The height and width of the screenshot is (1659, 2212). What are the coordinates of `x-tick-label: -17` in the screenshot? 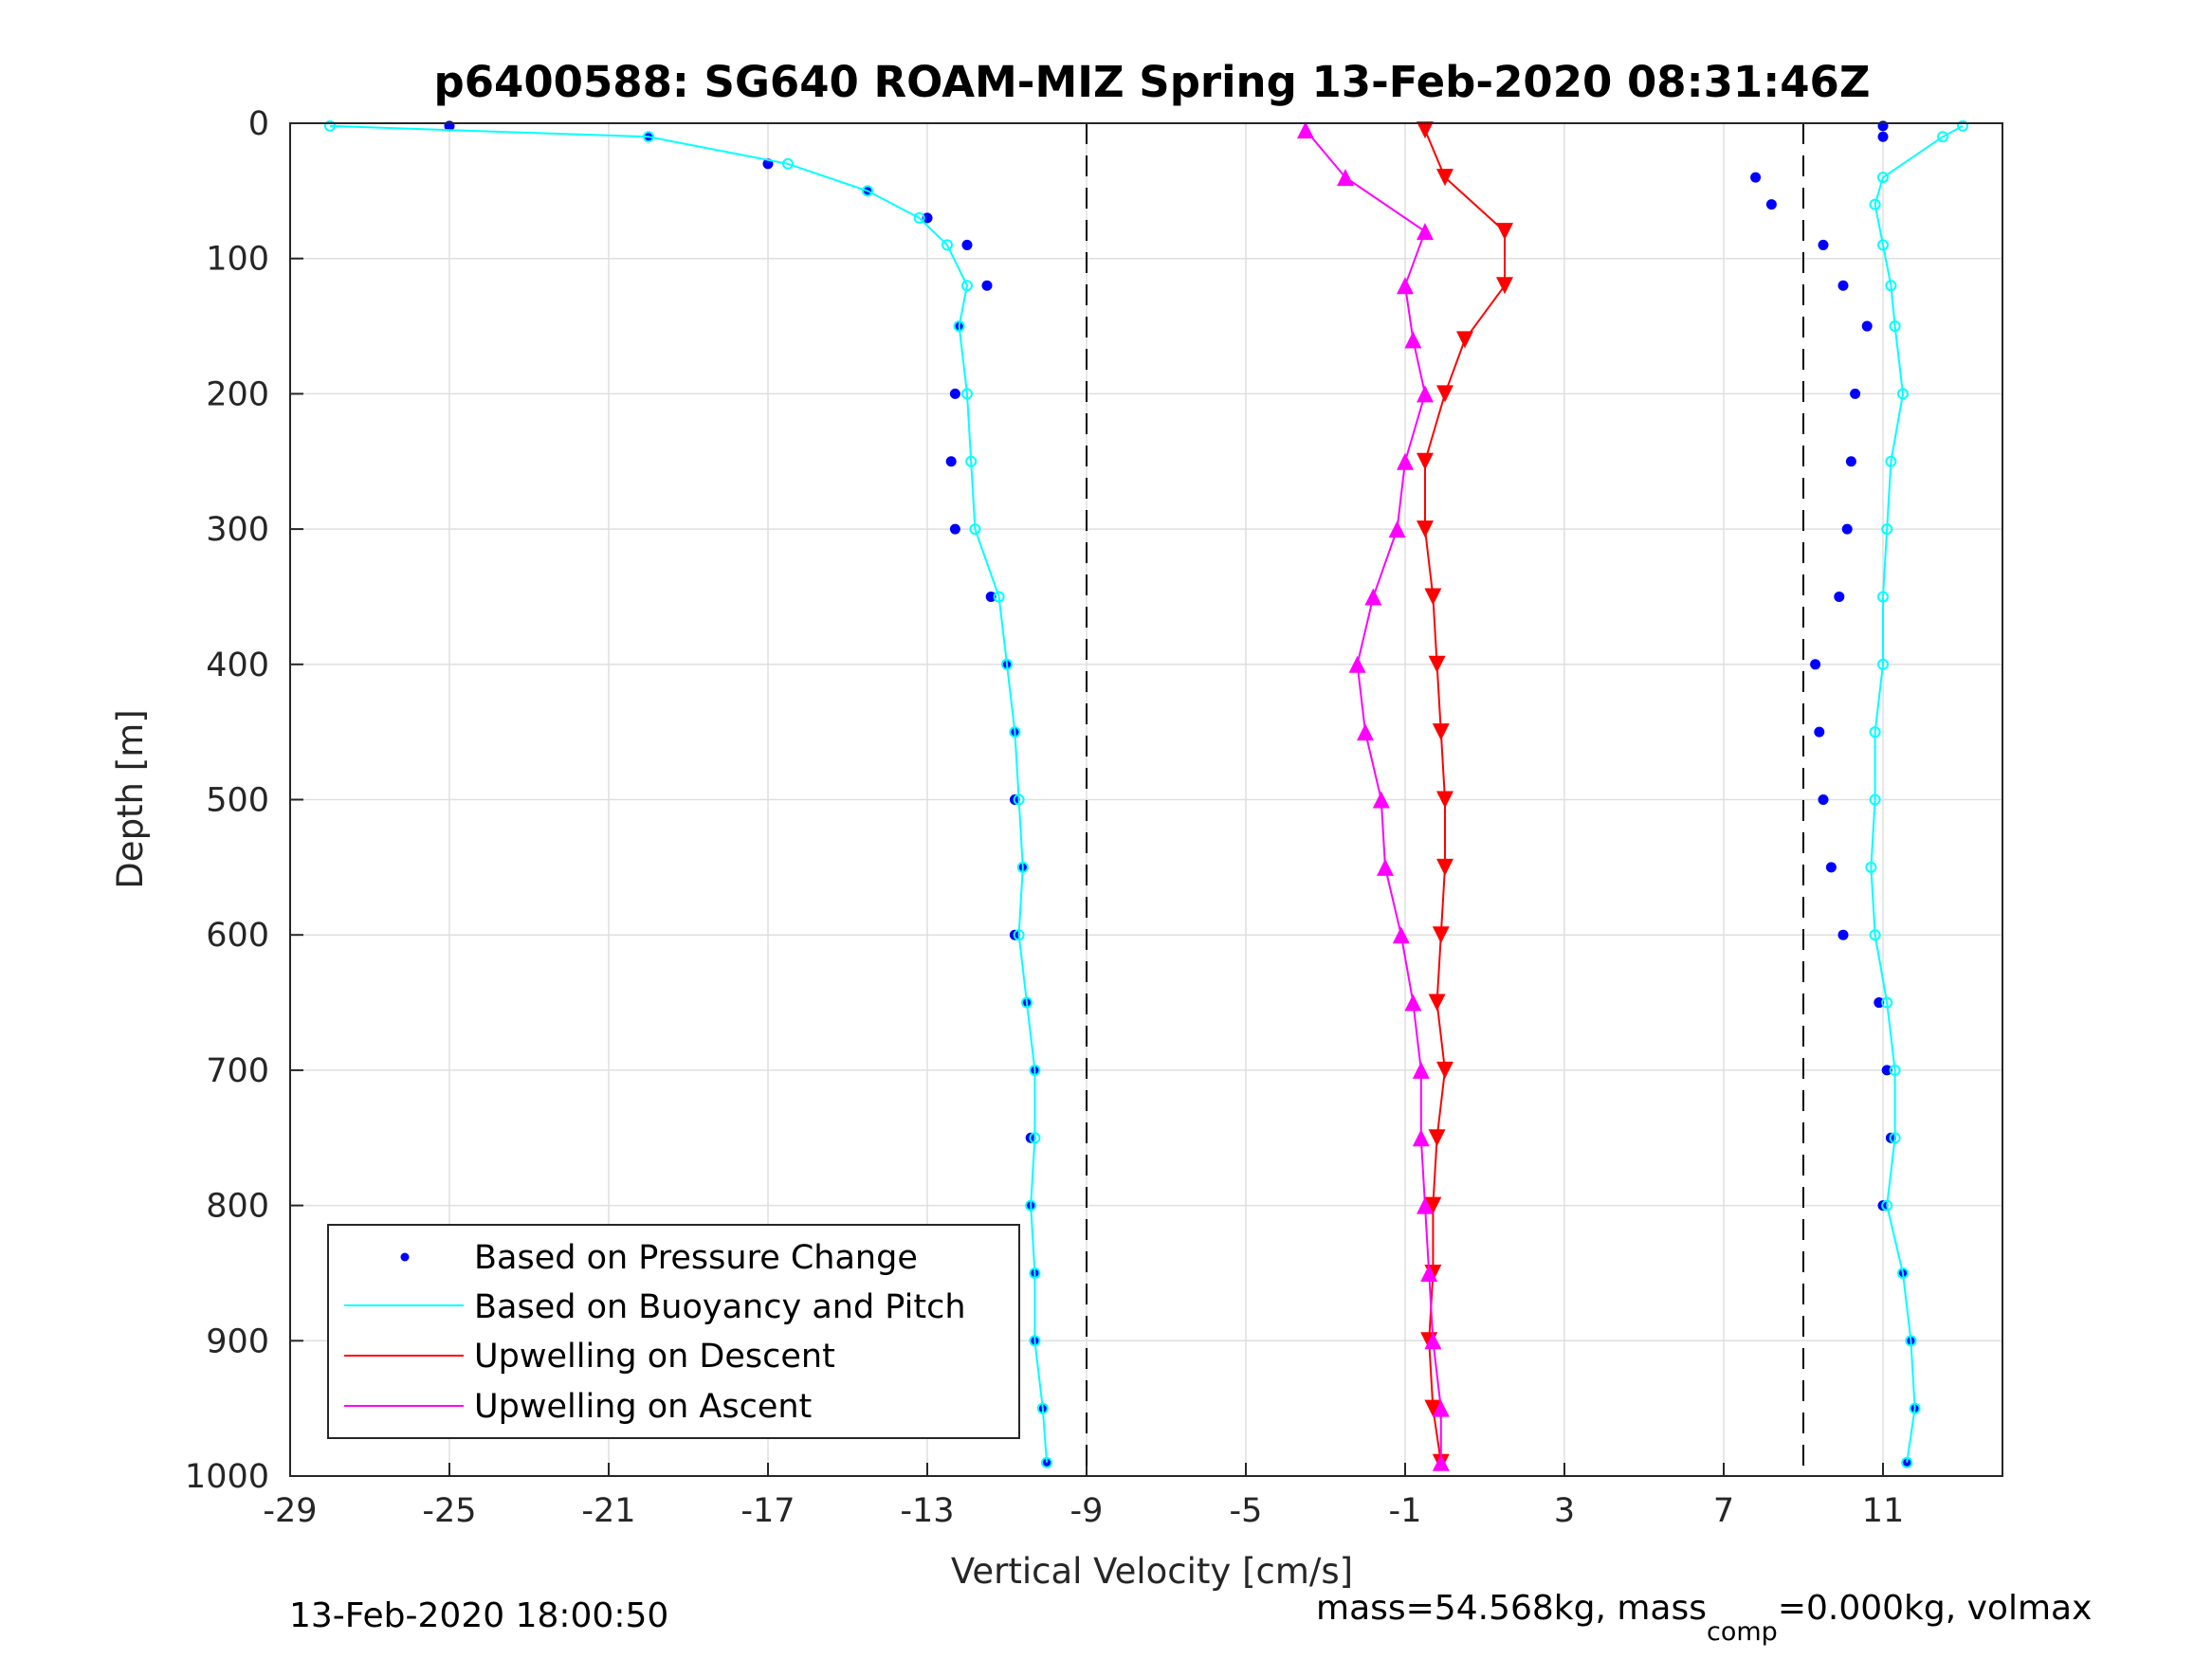 It's located at (767, 1511).